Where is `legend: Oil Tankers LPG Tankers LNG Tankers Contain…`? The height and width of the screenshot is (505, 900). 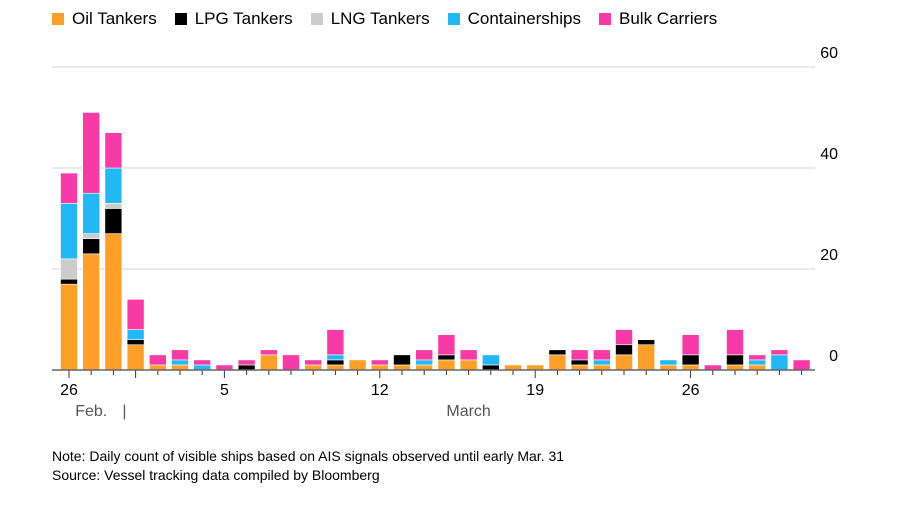
legend: Oil Tankers LPG Tankers LNG Tankers Contain… is located at coordinates (384, 19).